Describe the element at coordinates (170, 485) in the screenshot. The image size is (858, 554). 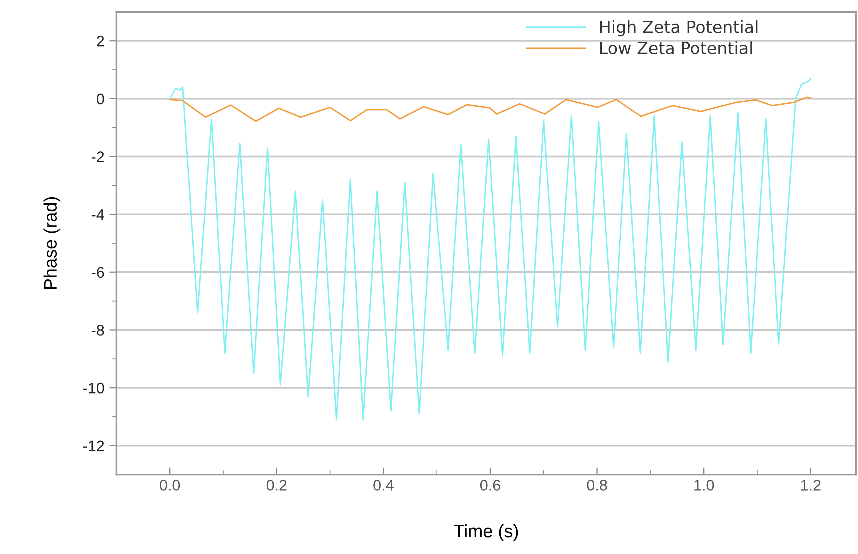
I see `x-tick-label: 0.0` at that location.